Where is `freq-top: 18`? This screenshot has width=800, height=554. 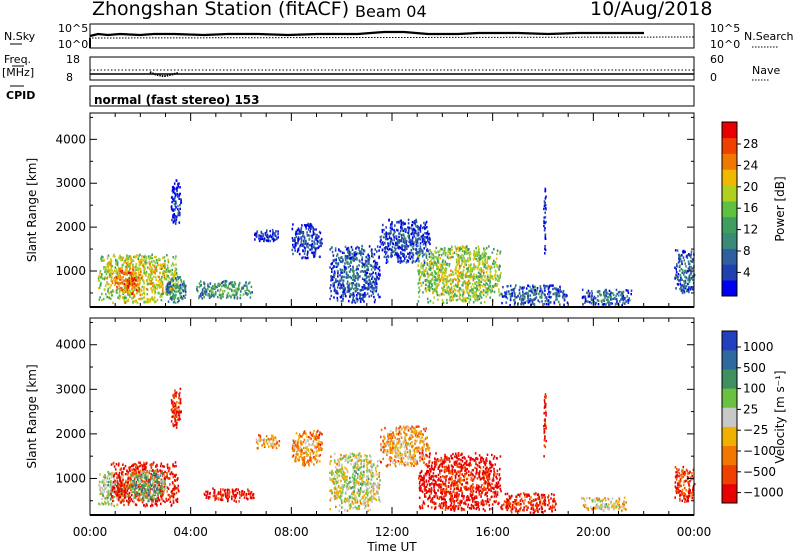
freq-top: 18 is located at coordinates (73, 59).